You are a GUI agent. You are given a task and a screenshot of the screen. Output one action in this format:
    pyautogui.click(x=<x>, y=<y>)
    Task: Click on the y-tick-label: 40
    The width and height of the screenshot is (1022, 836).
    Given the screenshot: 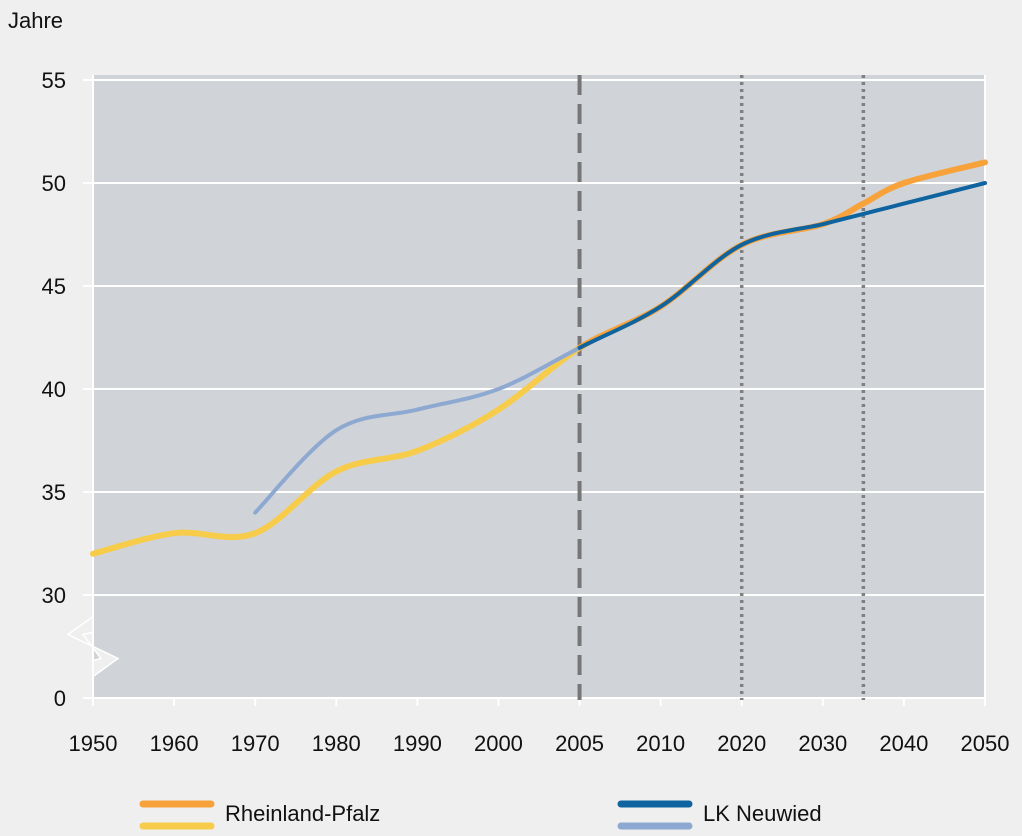 What is the action you would take?
    pyautogui.click(x=54, y=389)
    